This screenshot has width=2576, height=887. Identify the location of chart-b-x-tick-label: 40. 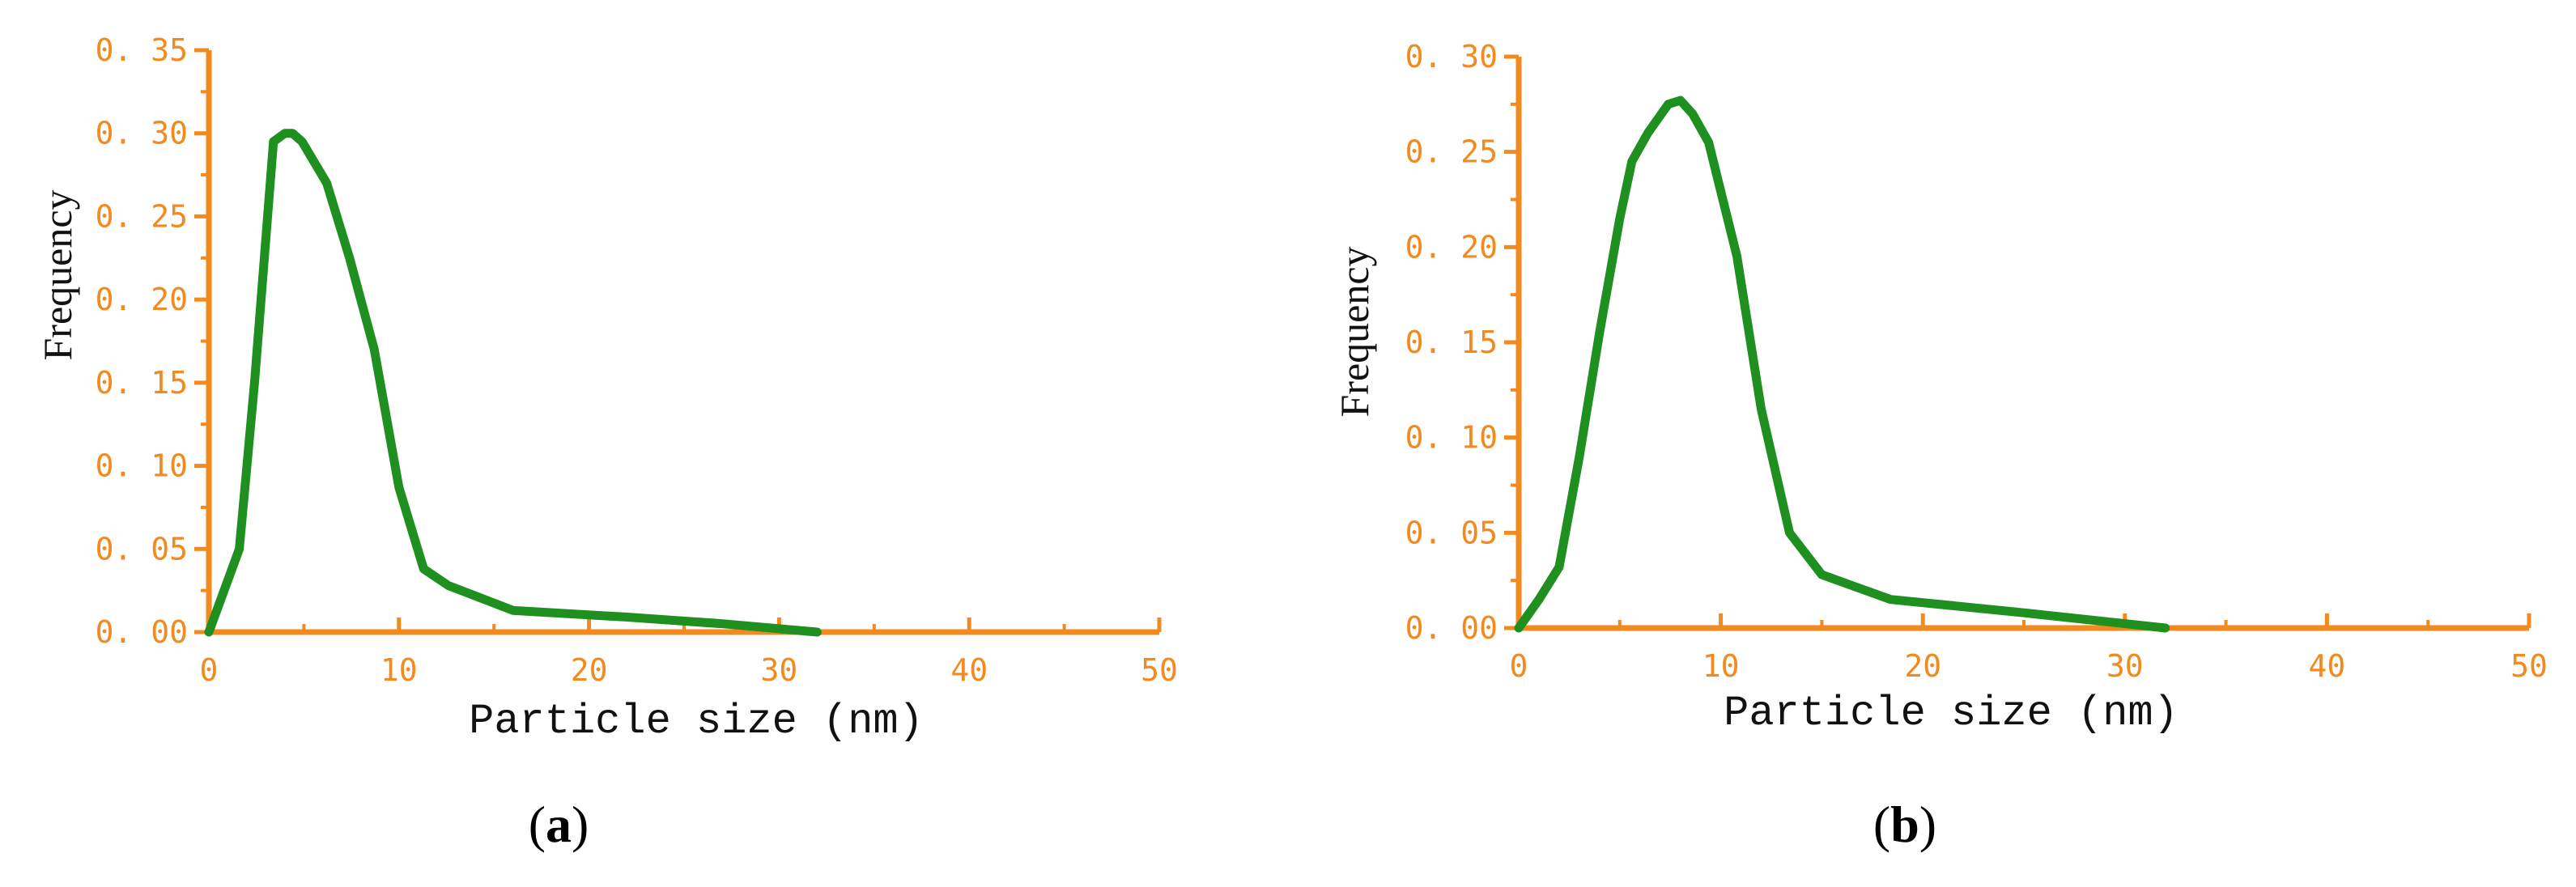
(2328, 666).